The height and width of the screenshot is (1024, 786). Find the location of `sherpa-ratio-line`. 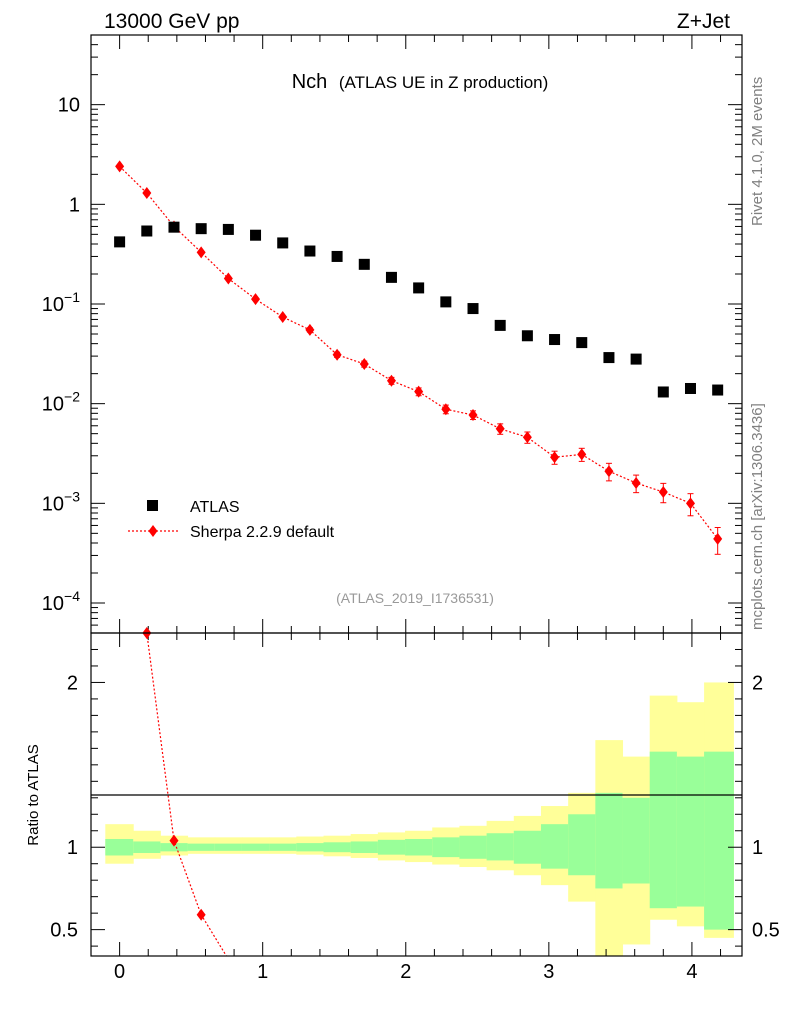

sherpa-ratio-line is located at coordinates (187, 794).